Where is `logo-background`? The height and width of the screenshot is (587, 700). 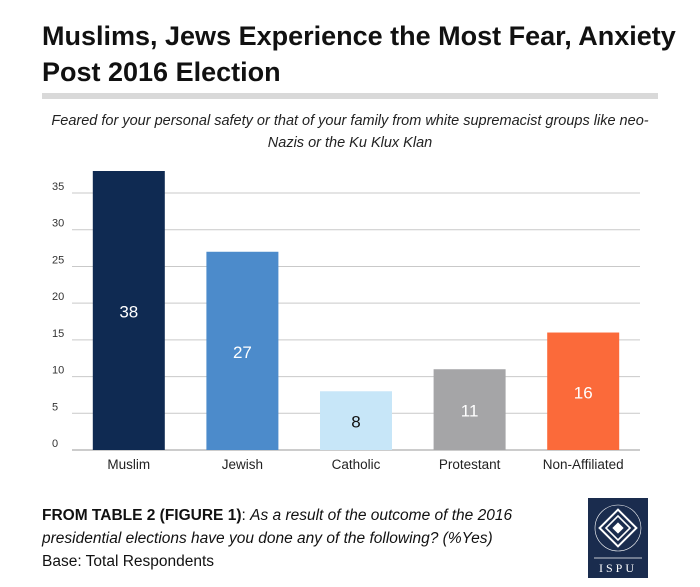 logo-background is located at coordinates (618, 538).